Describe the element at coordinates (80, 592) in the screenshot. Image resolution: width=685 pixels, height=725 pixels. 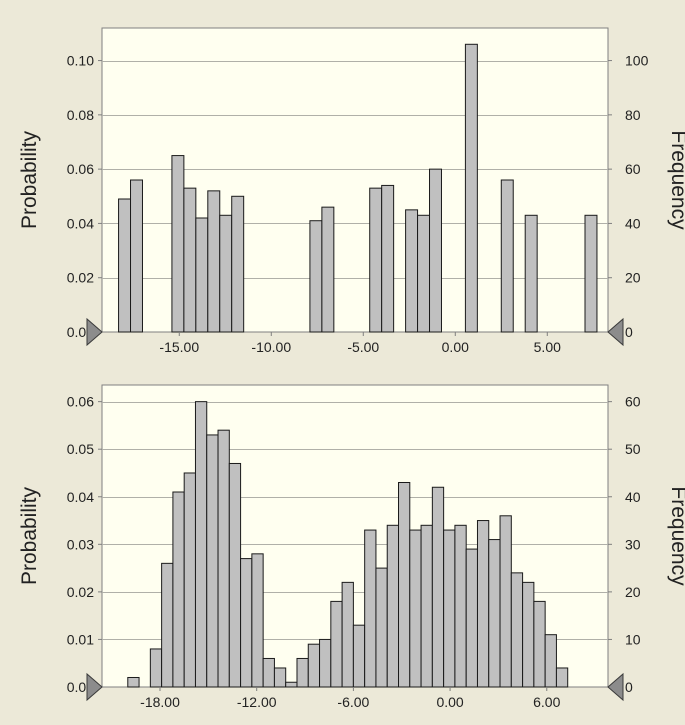
I see `chart2-y-tick-label: 0.02` at that location.